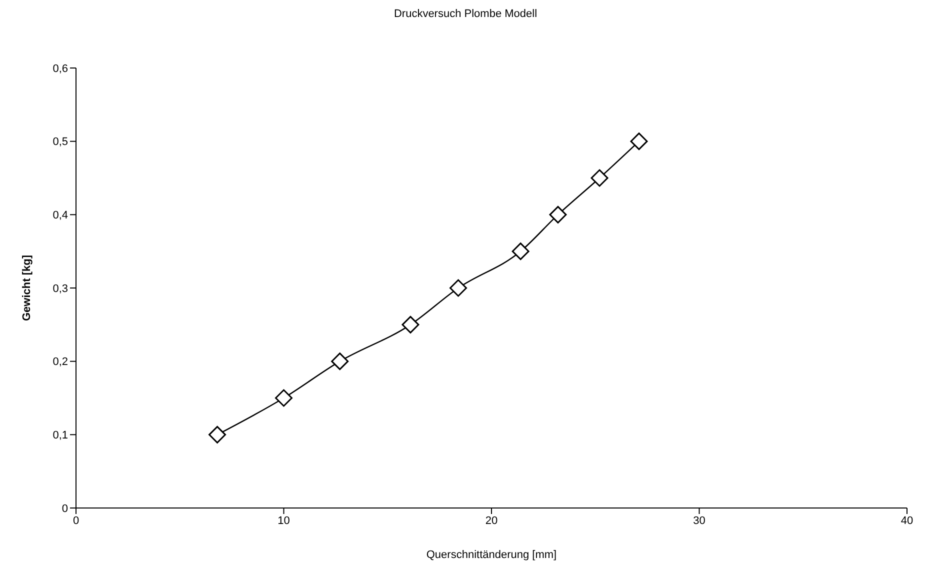 Image resolution: width=931 pixels, height=577 pixels. I want to click on x-axis-title: Querschnittänderung [mm], so click(491, 555).